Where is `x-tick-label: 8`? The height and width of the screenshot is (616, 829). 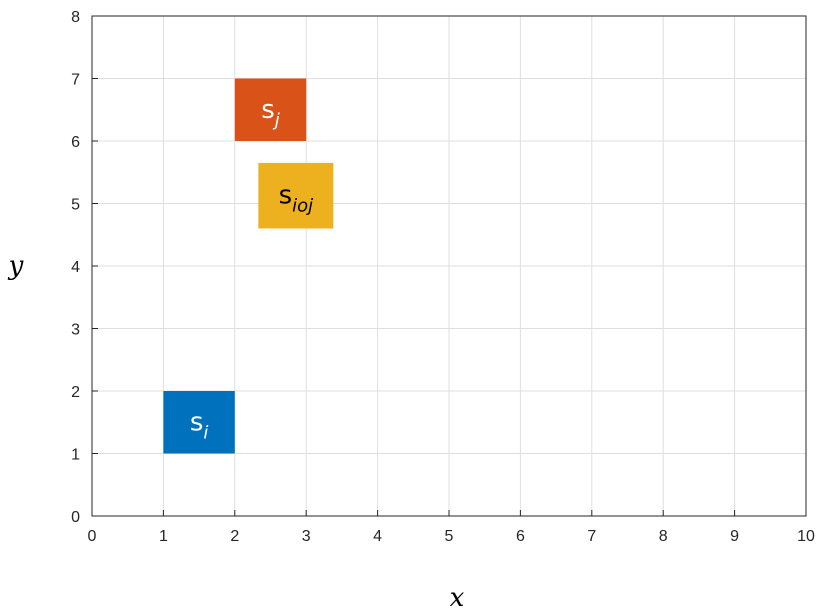 x-tick-label: 8 is located at coordinates (663, 536).